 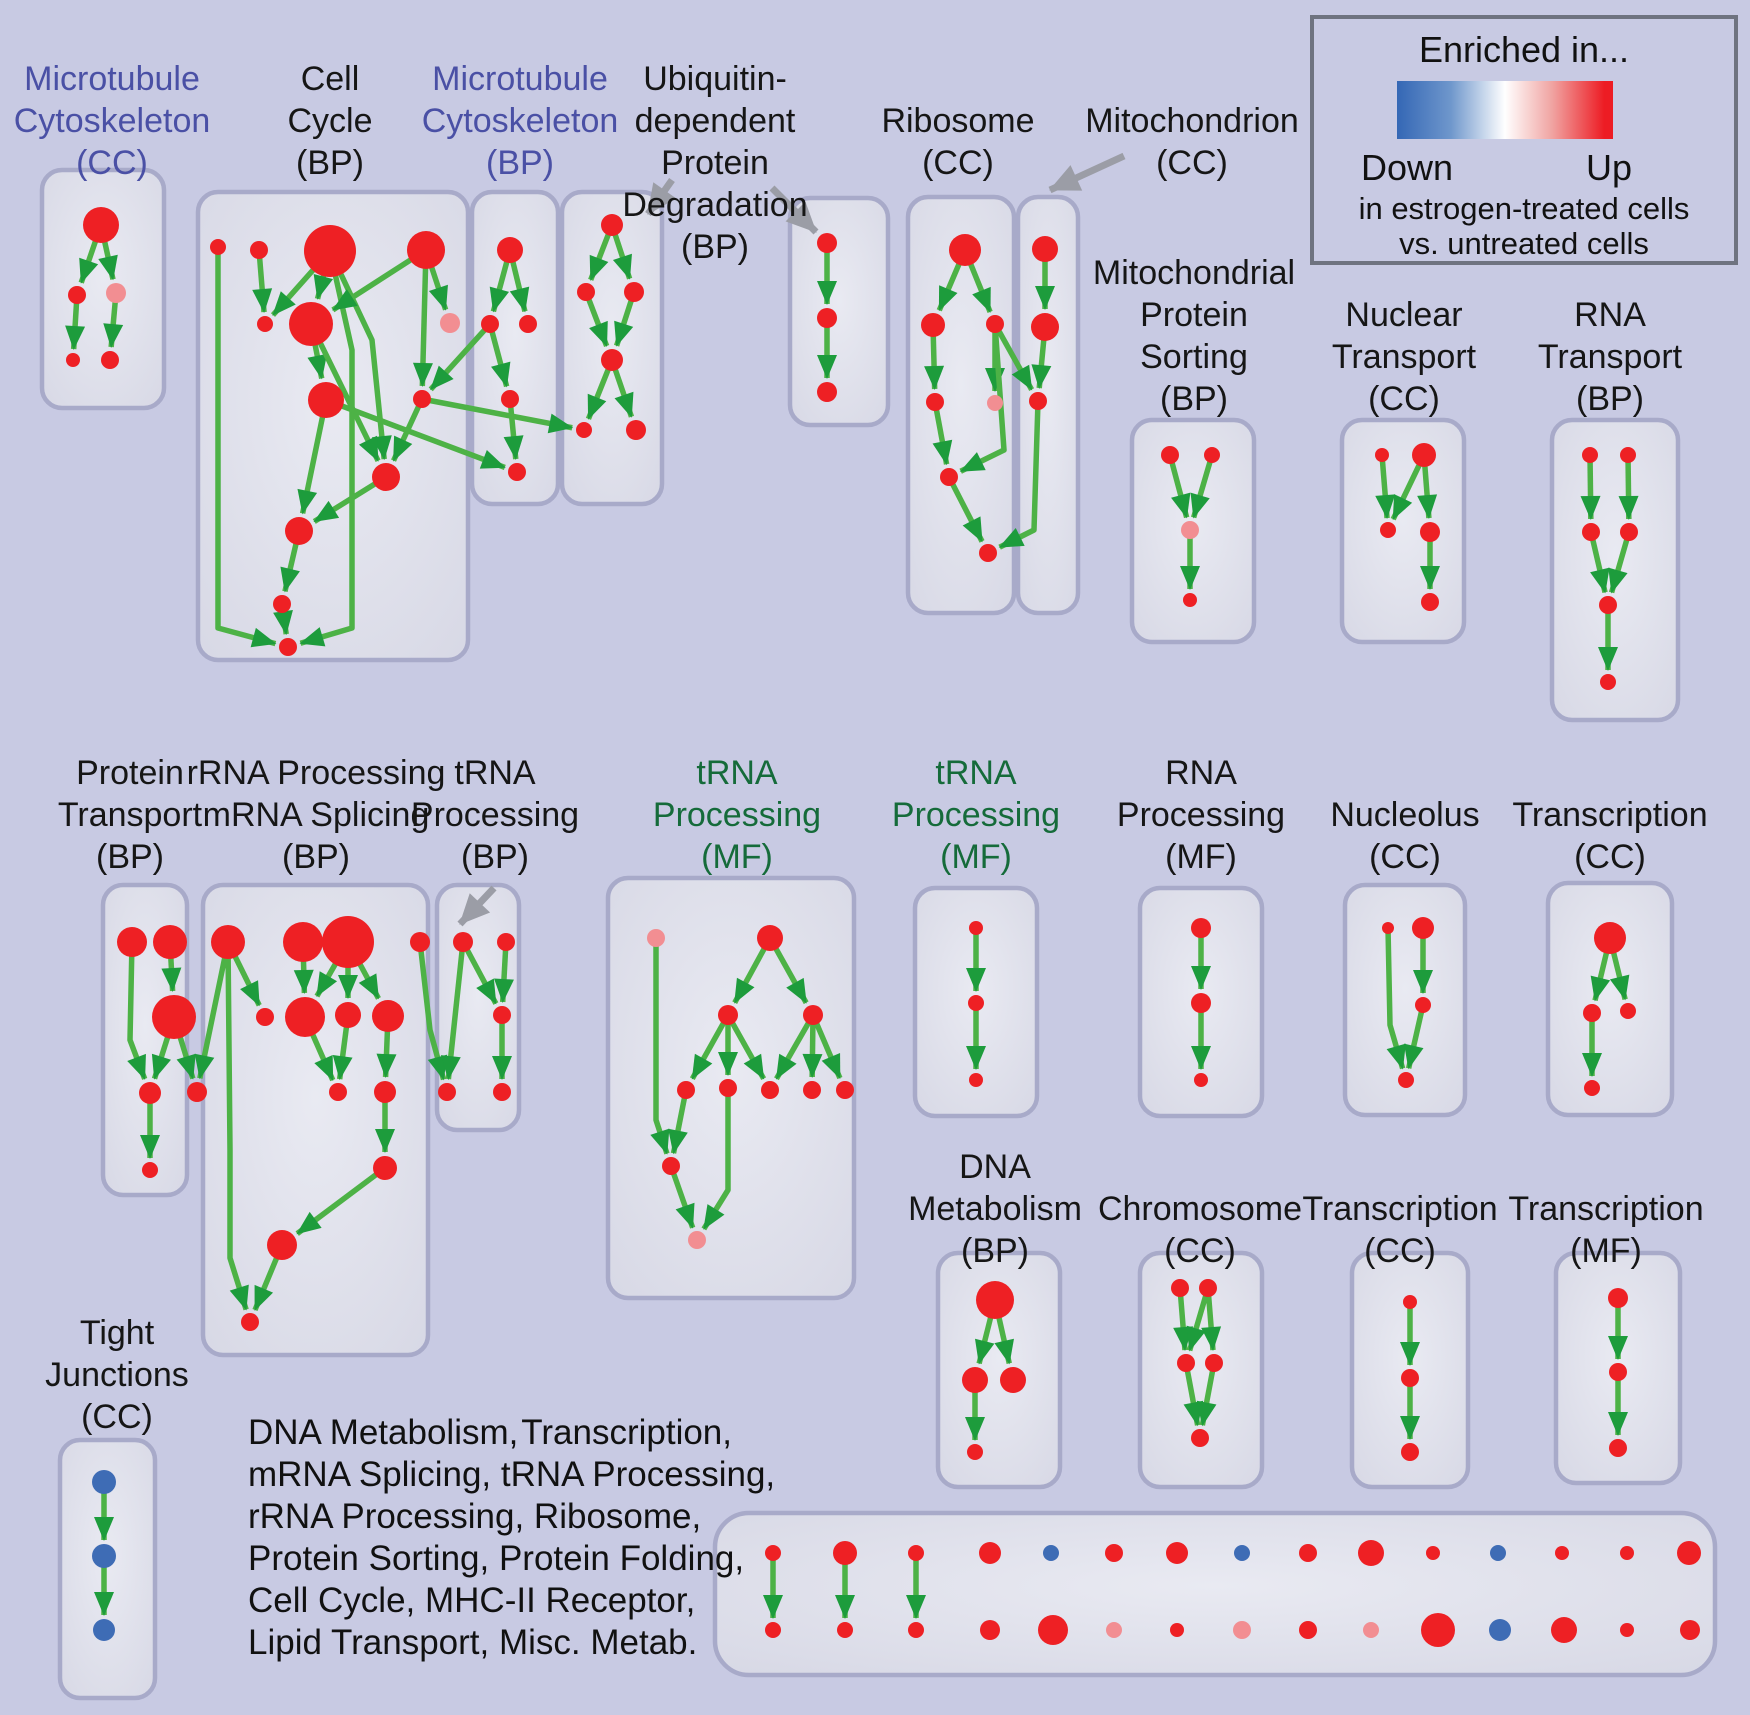 I want to click on trna-mf-1-label-line: Processing, so click(x=737, y=815).